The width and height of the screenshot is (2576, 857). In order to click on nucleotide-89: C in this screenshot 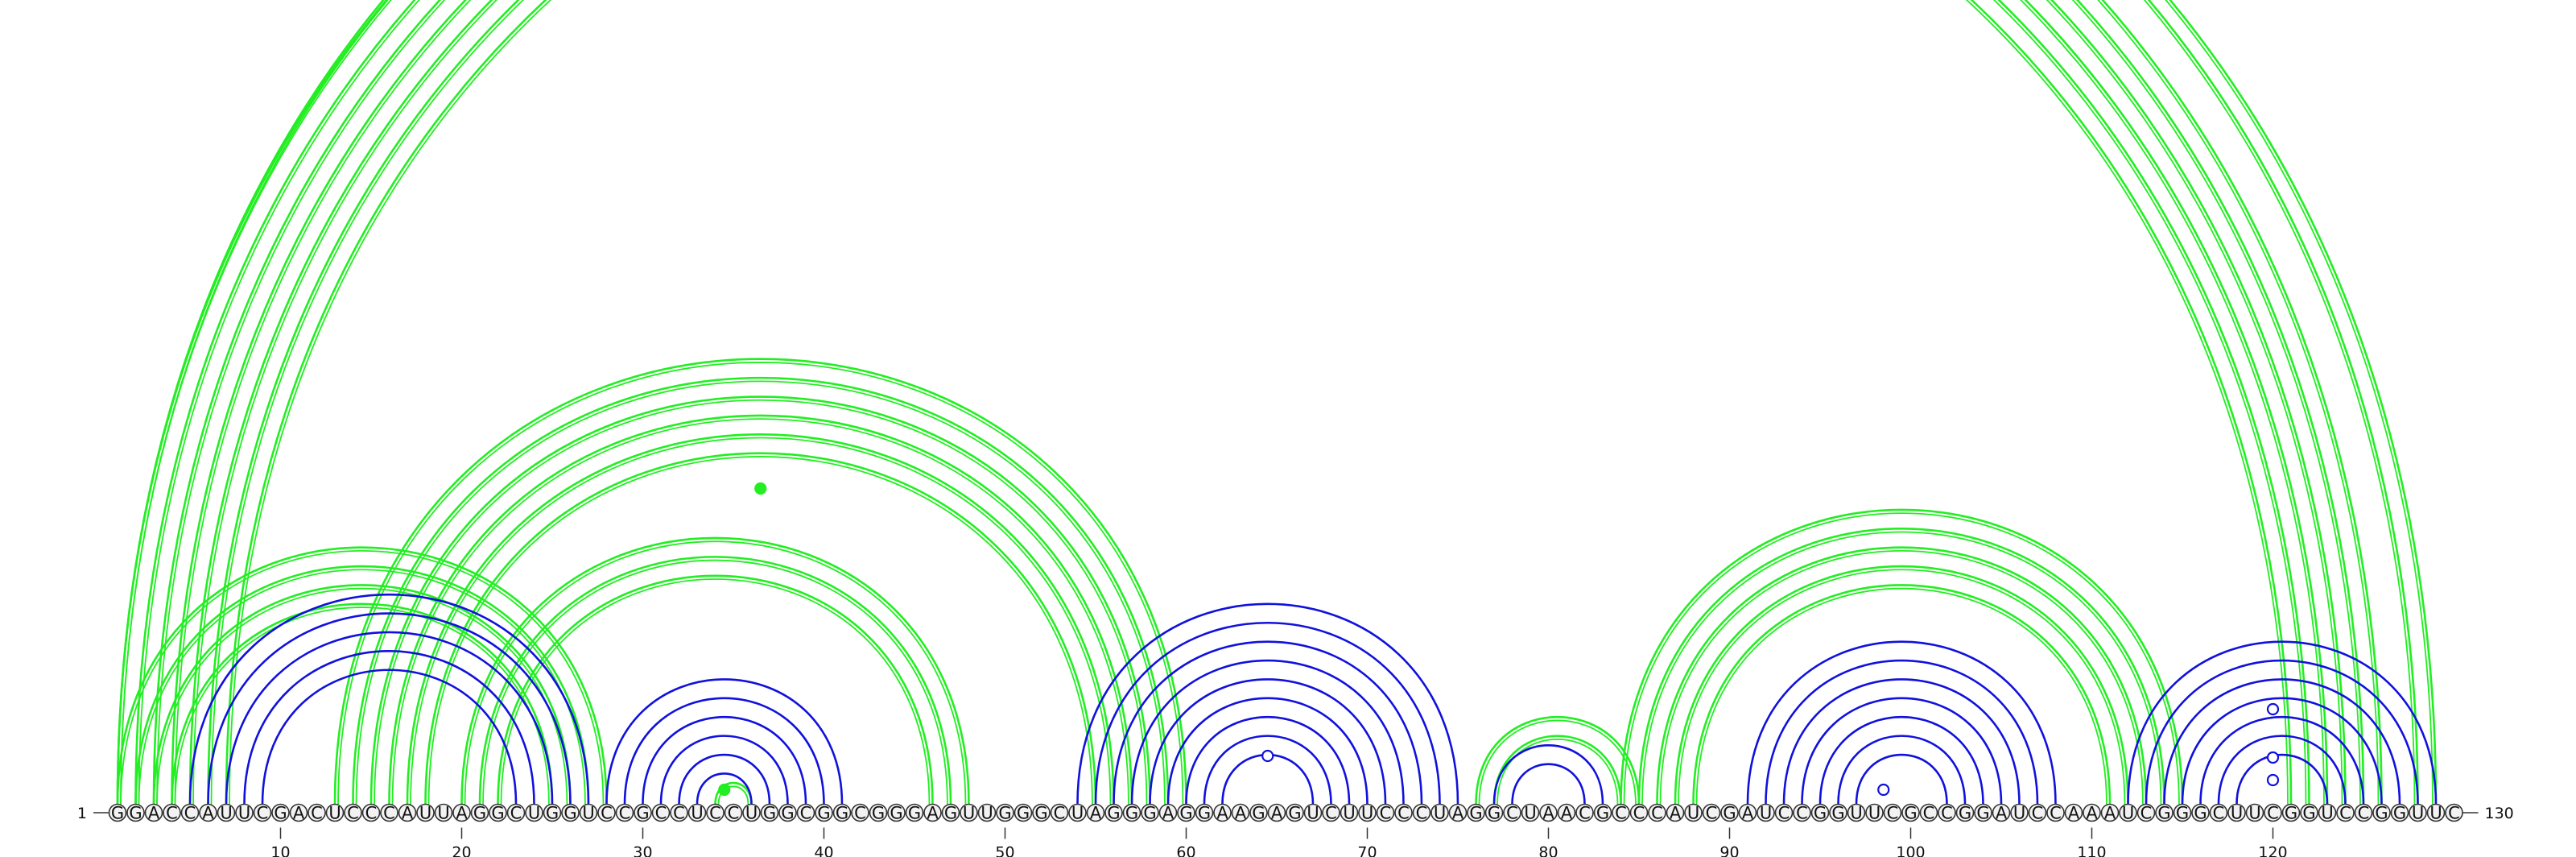, I will do `click(1711, 813)`.